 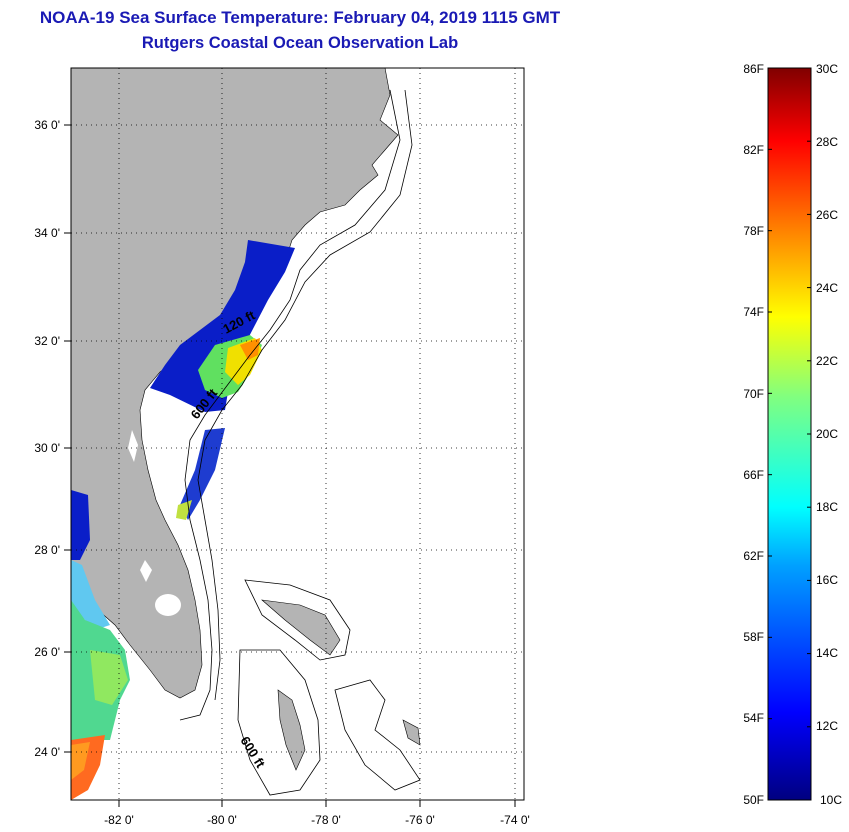 What do you see at coordinates (753, 69) in the screenshot?
I see `colorbar-f-label: 86F` at bounding box center [753, 69].